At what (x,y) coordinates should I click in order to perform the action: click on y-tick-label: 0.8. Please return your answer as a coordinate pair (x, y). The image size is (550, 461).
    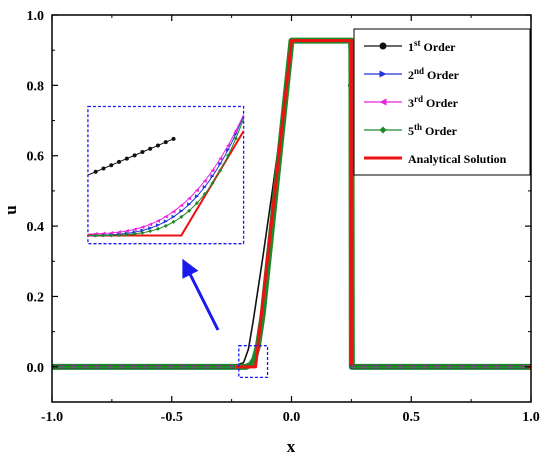
    Looking at the image, I should click on (36, 86).